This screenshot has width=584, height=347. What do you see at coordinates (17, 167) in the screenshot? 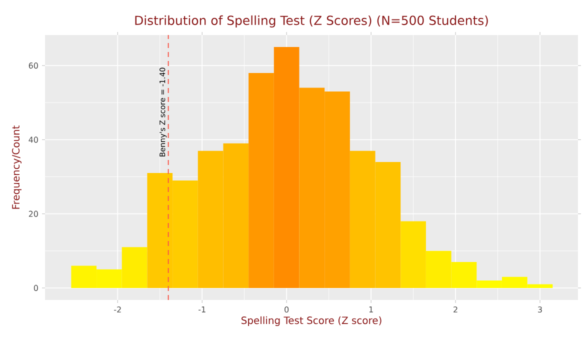
I see `y-axis-title: Frequency/Count` at bounding box center [17, 167].